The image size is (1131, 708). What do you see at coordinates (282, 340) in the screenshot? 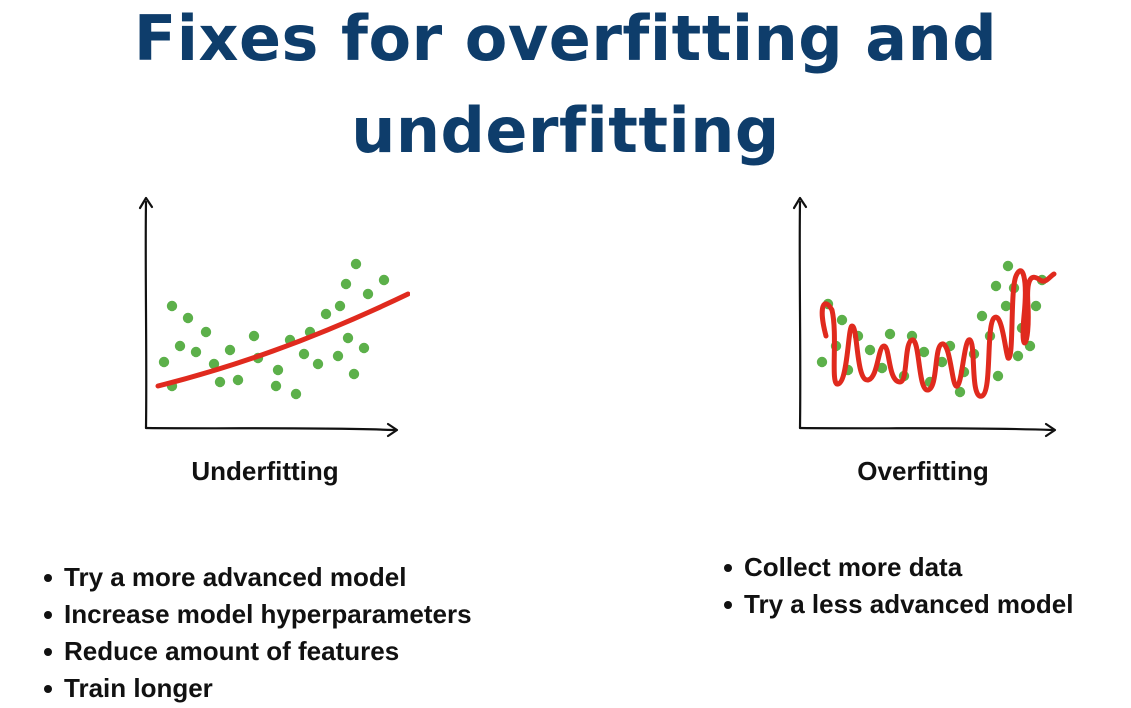
I see `underfitting-fit-line` at bounding box center [282, 340].